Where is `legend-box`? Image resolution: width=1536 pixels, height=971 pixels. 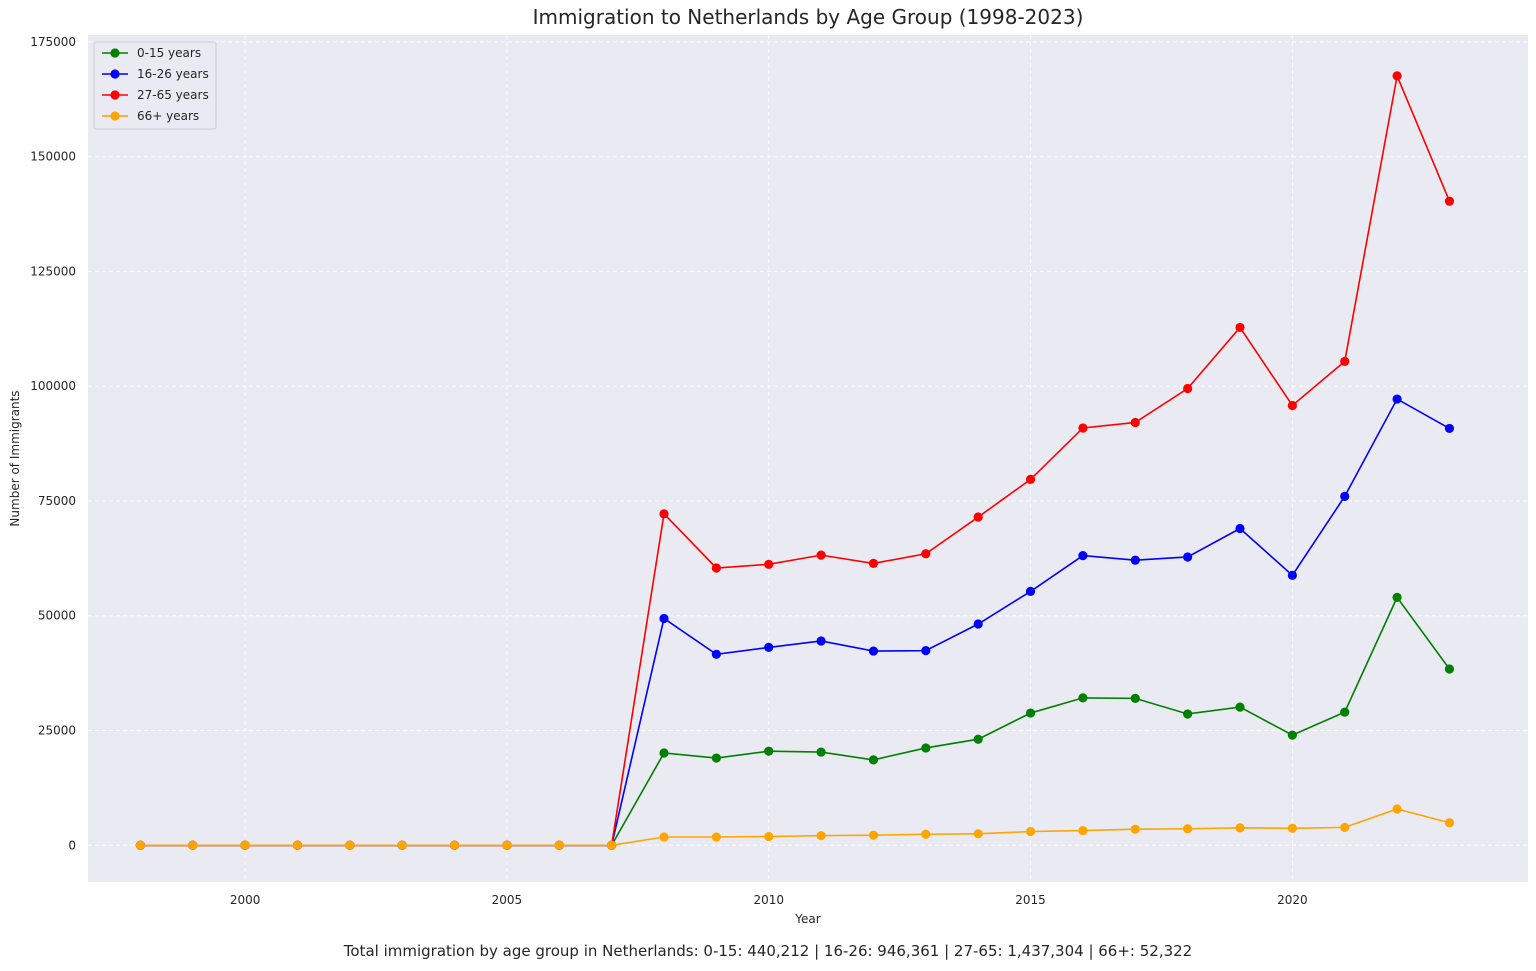
legend-box is located at coordinates (155, 85).